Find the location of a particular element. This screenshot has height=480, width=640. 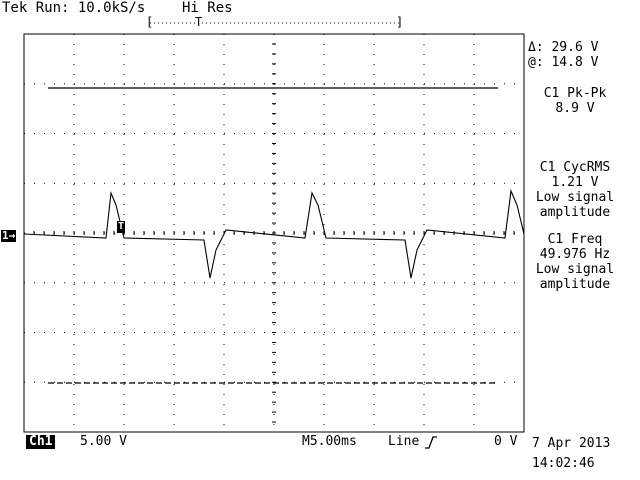

freq-note-line2: amplitude is located at coordinates (575, 284).